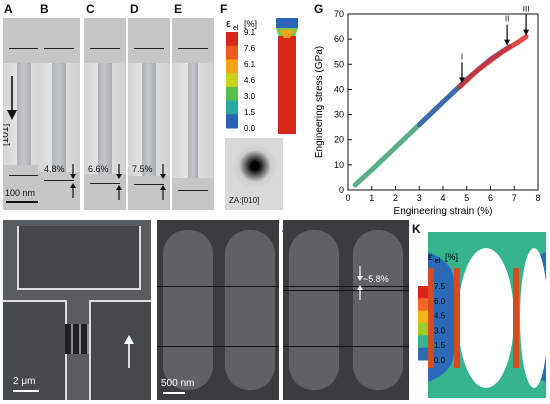 This screenshot has width=550, height=404. What do you see at coordinates (395, 198) in the screenshot?
I see `x-tick-label: 2` at bounding box center [395, 198].